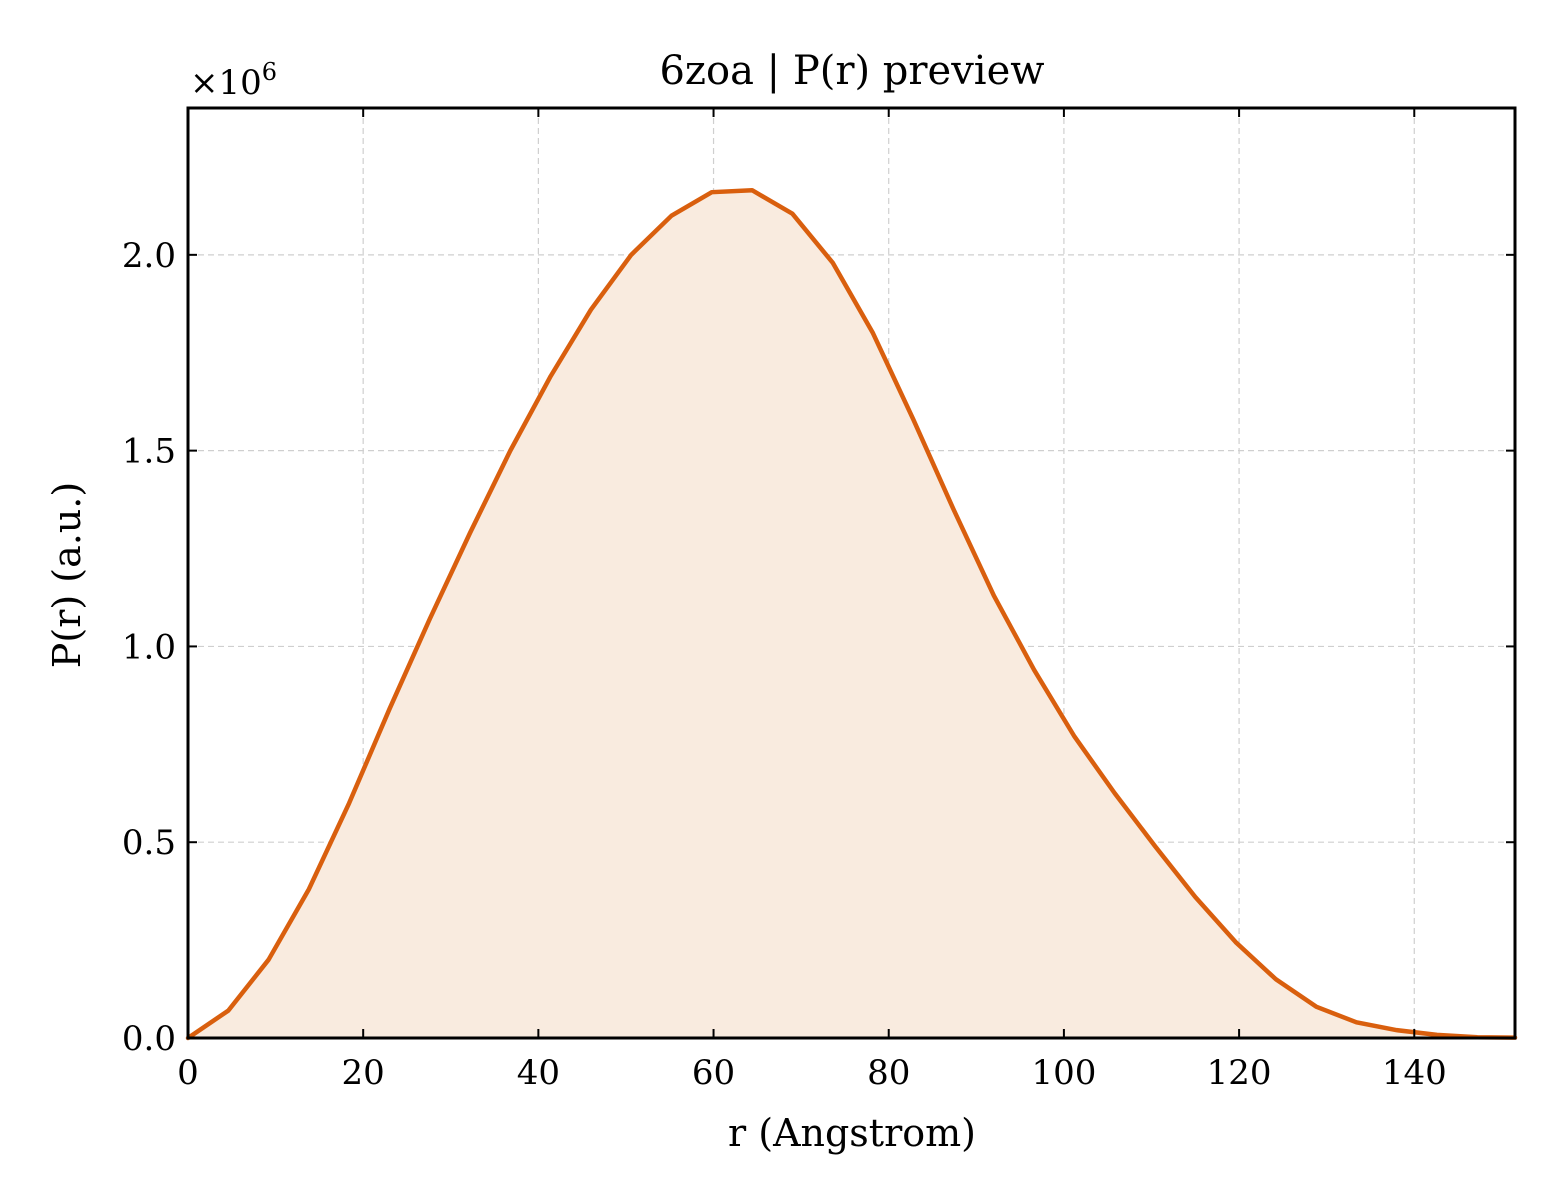 This screenshot has width=1560, height=1200. What do you see at coordinates (851, 71) in the screenshot?
I see `chart-title: 6zoa | P(r) preview` at bounding box center [851, 71].